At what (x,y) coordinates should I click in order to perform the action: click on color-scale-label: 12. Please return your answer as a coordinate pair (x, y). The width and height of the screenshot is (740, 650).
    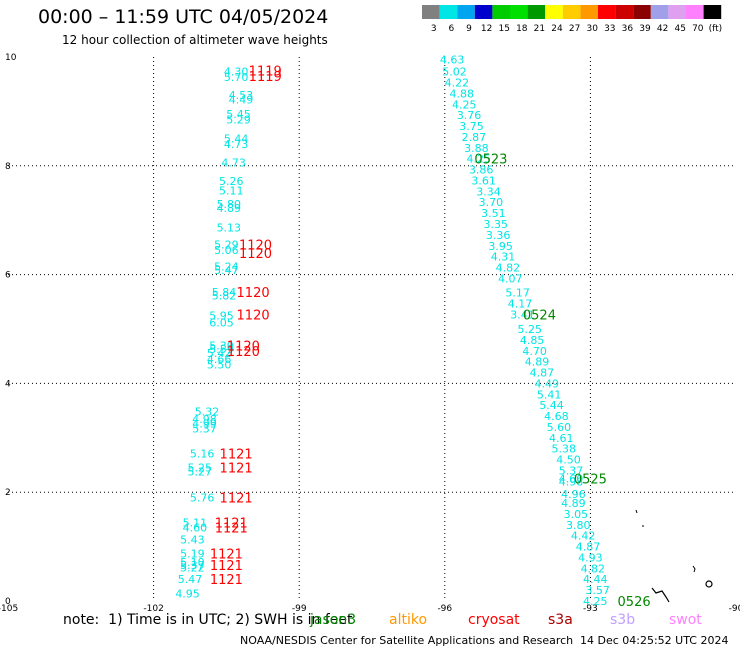
    Looking at the image, I should click on (486, 29).